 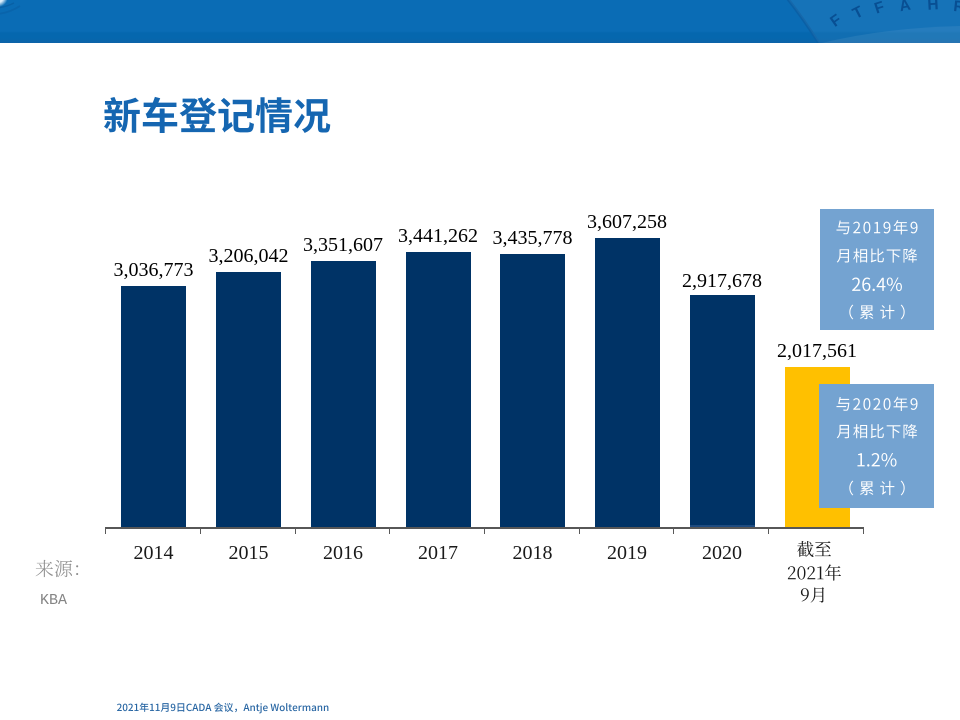 What do you see at coordinates (627, 222) in the screenshot?
I see `svg-text: 3,607,258` at bounding box center [627, 222].